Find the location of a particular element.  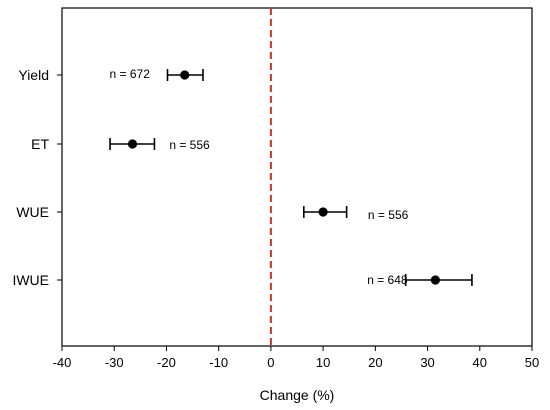

x-tick-label: -10 is located at coordinates (218, 362).